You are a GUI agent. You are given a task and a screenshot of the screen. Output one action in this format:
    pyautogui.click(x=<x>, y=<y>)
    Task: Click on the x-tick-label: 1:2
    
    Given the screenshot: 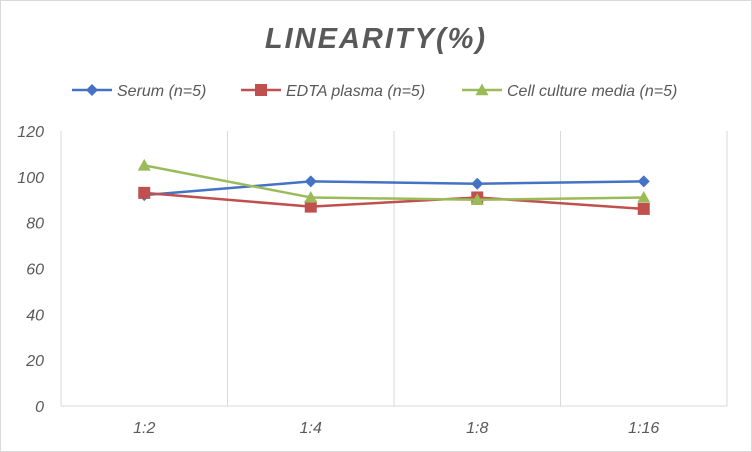 What is the action you would take?
    pyautogui.click(x=144, y=428)
    